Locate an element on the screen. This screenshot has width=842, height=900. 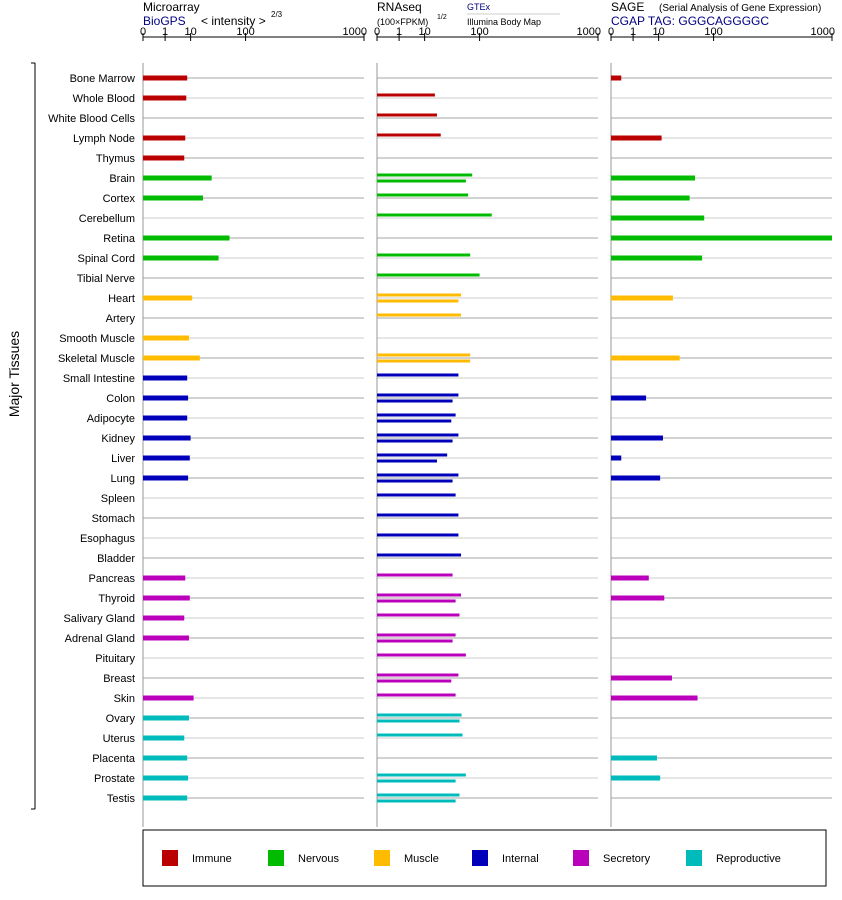
tissue-label-6: Brain is located at coordinates (122, 179).